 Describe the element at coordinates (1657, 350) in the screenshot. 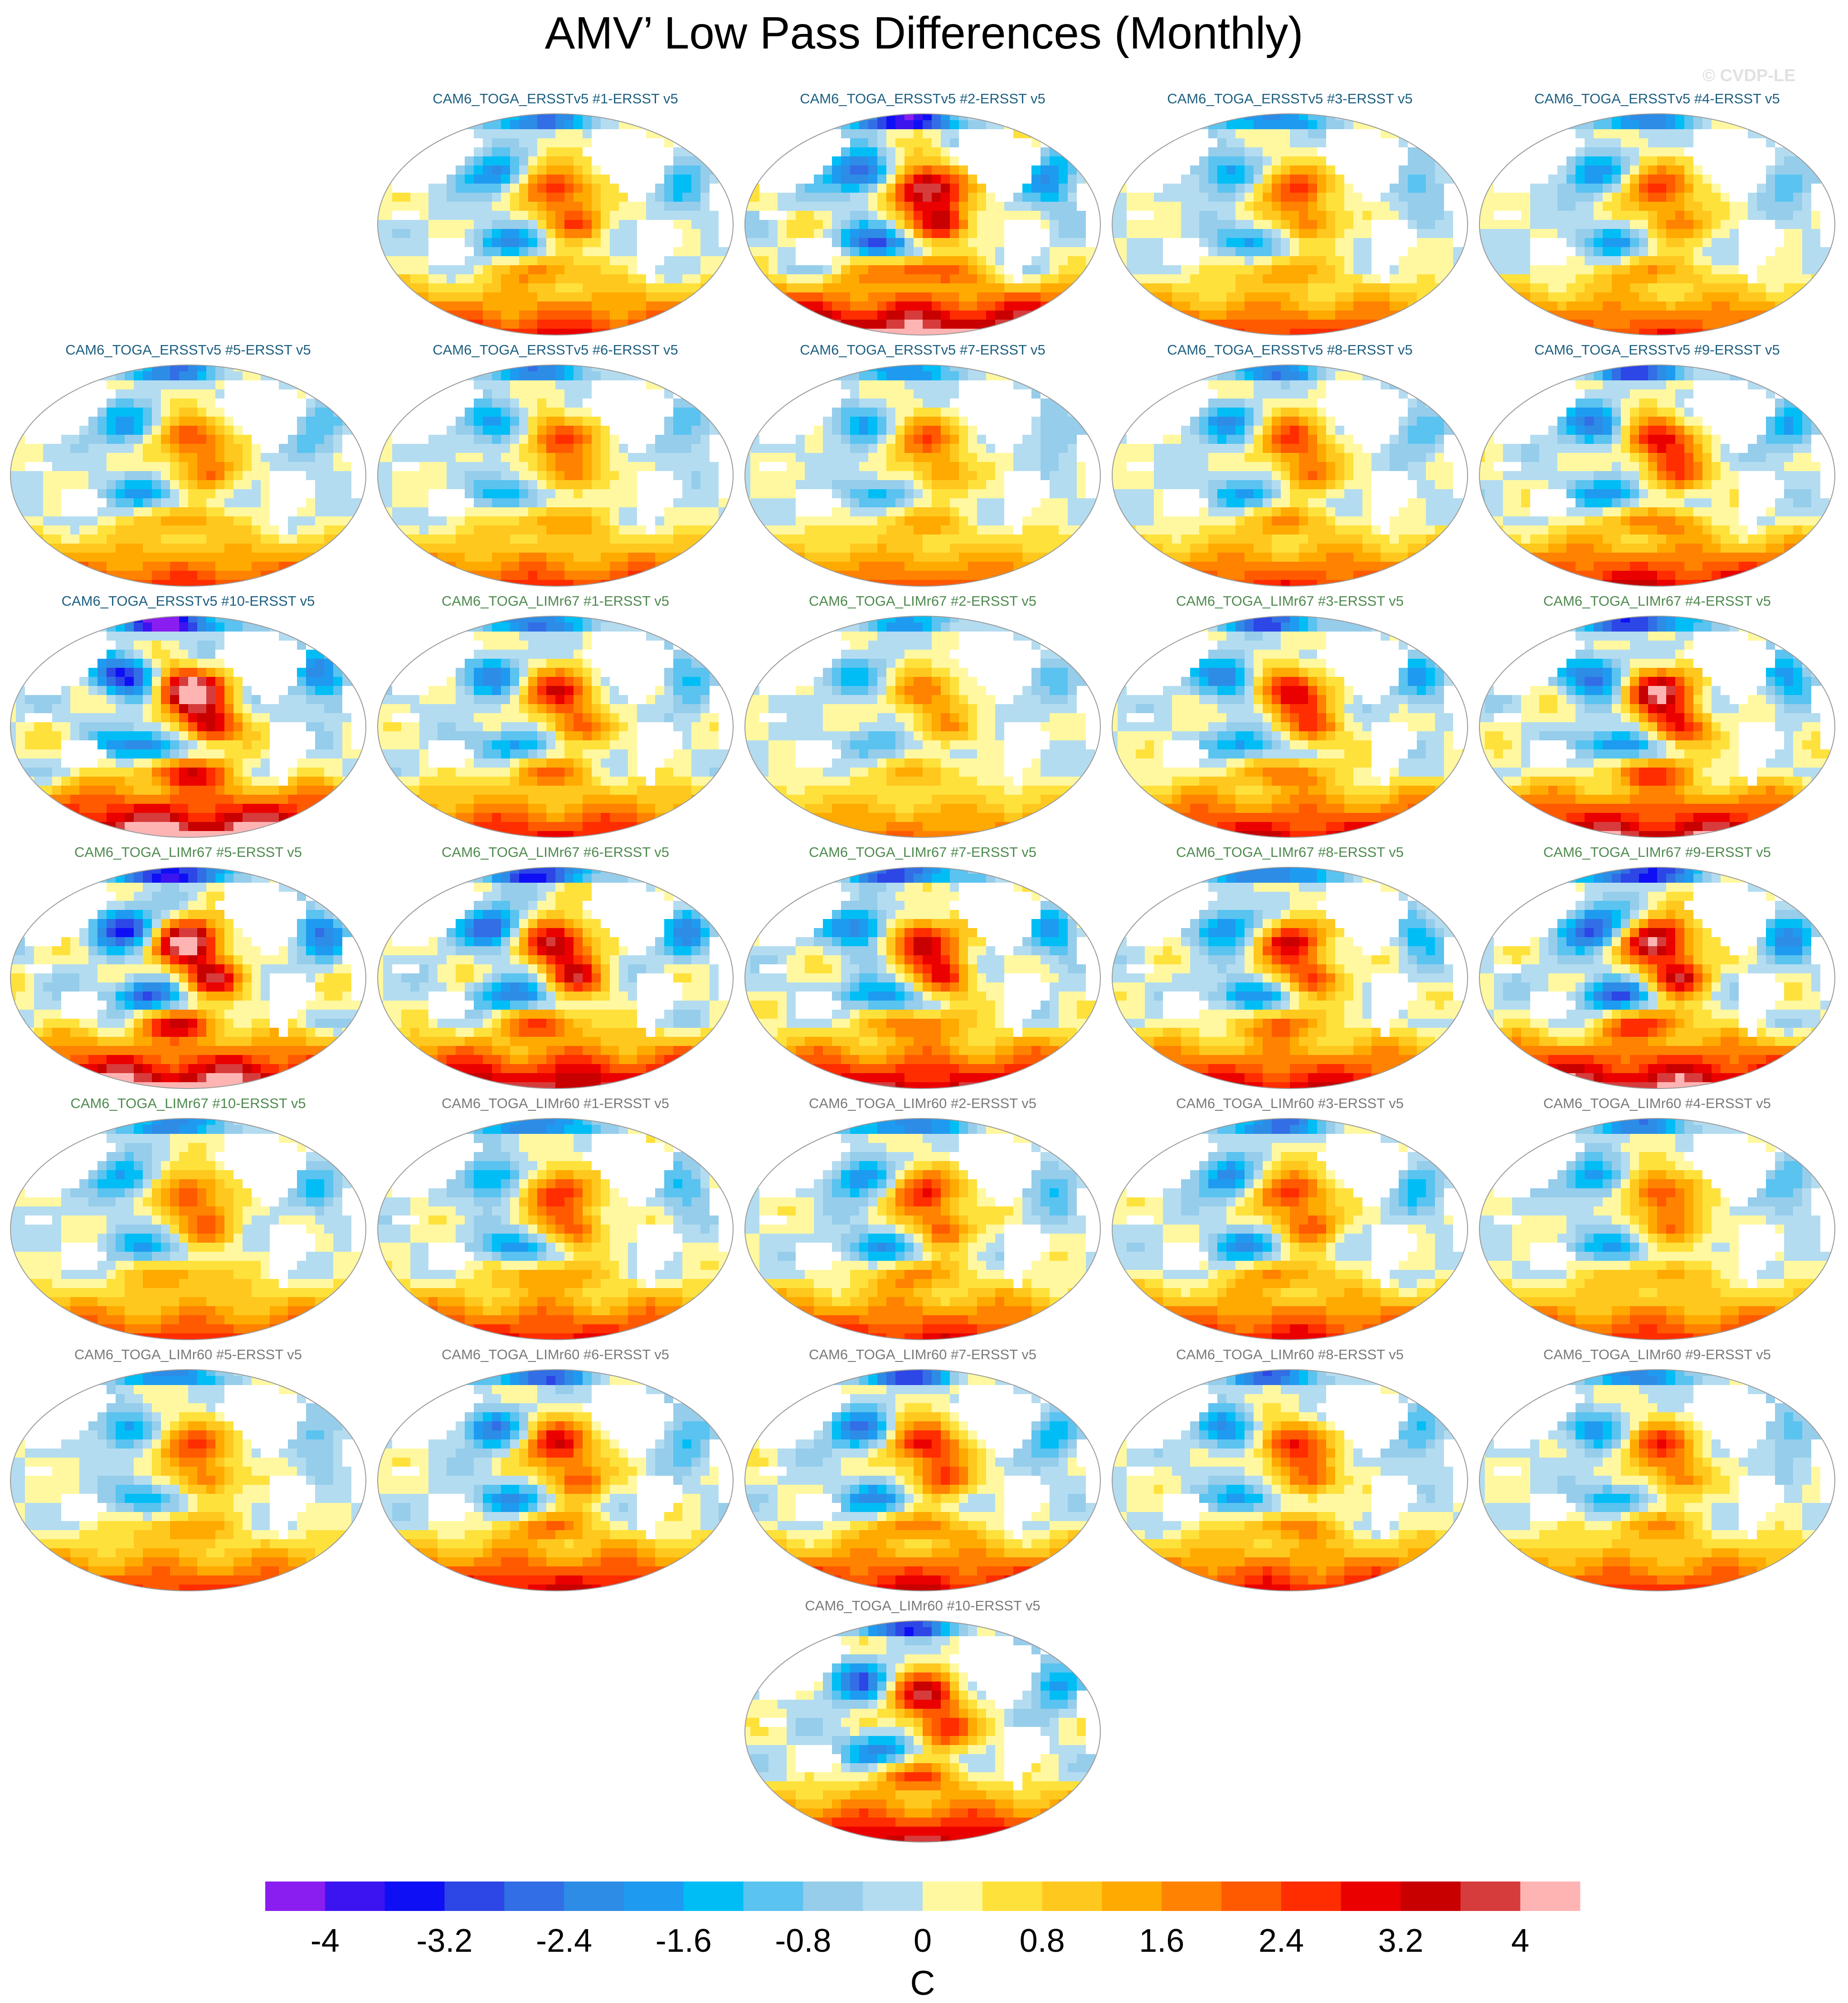

I see `panel-title: CAM6_TOGA_ERSSTv5 #9-ERSST v5` at that location.